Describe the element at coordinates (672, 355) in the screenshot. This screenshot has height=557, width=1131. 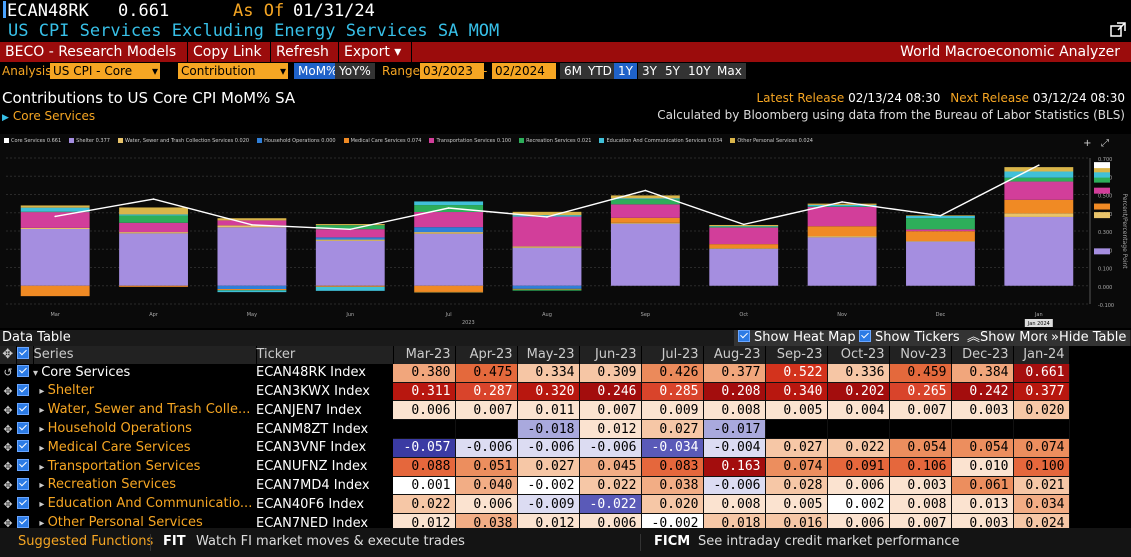
I see `column-header: Jul-23` at that location.